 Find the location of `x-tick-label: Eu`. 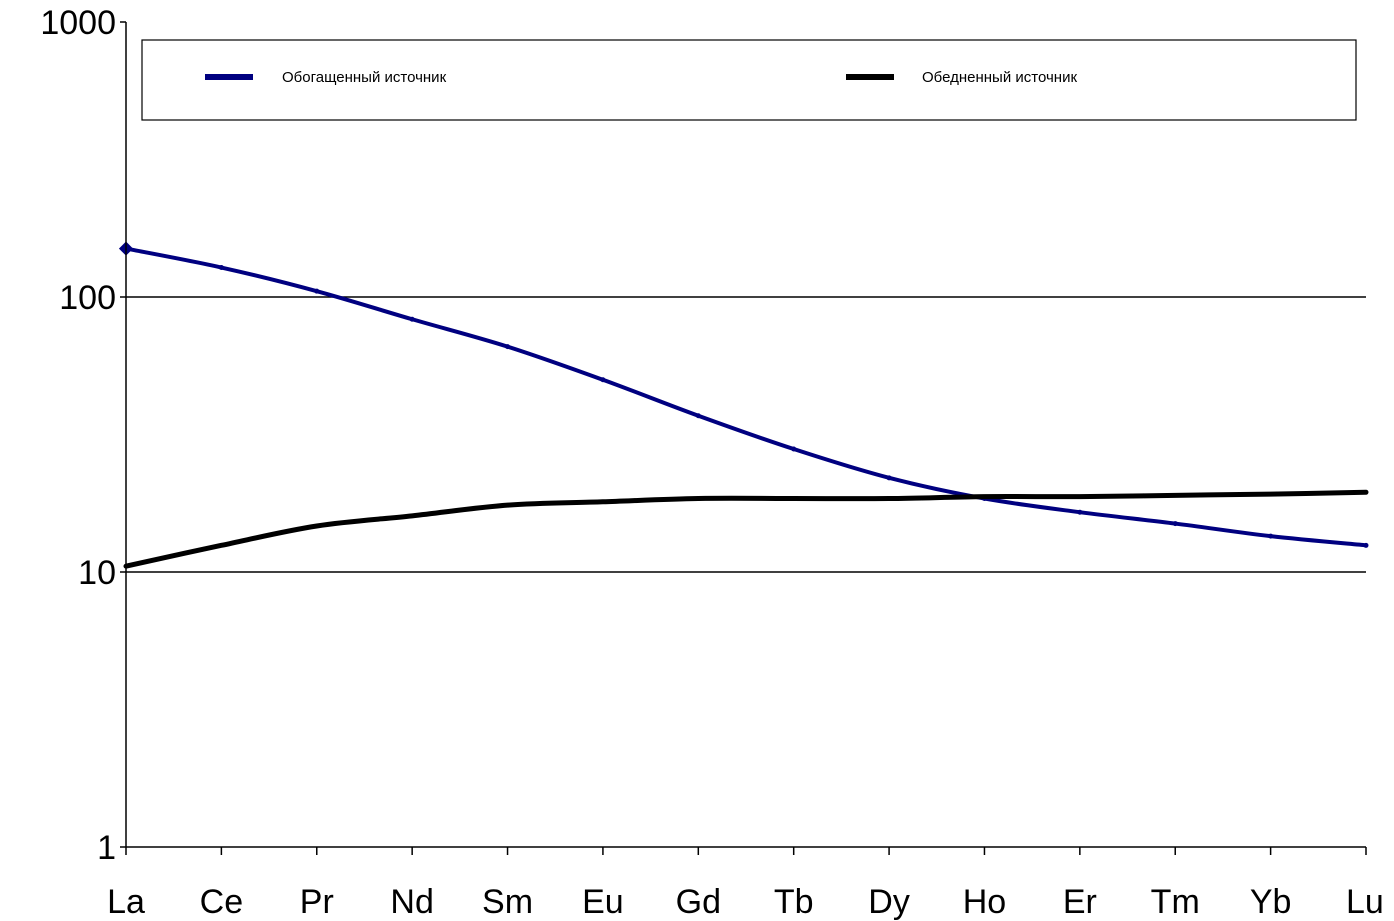

x-tick-label: Eu is located at coordinates (603, 902).